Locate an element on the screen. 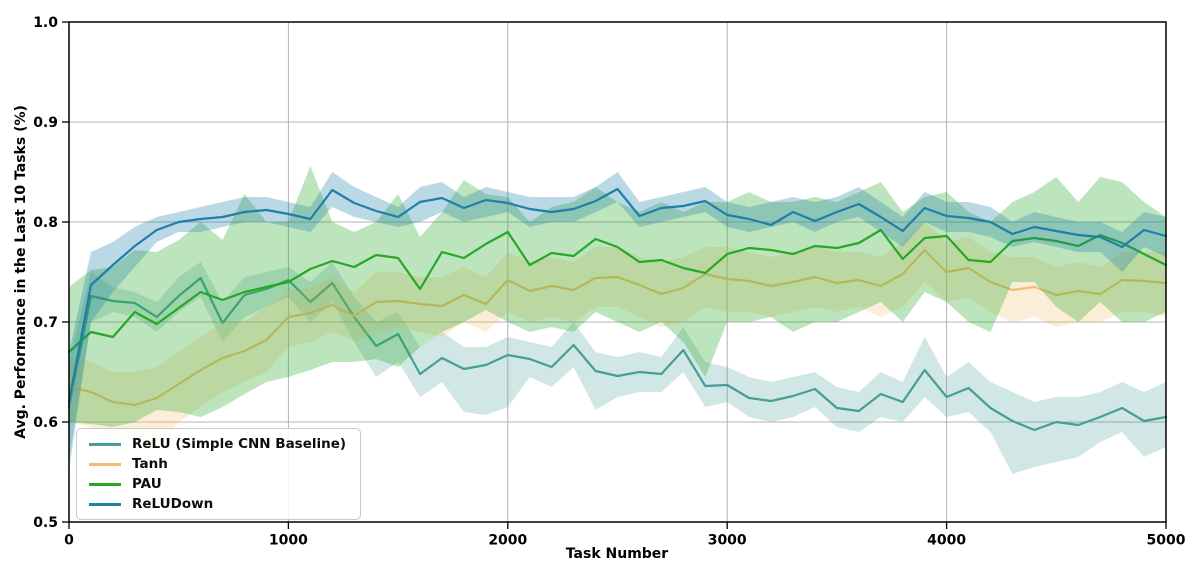 The height and width of the screenshot is (580, 1200). x-tick-label: 3000 is located at coordinates (727, 541).